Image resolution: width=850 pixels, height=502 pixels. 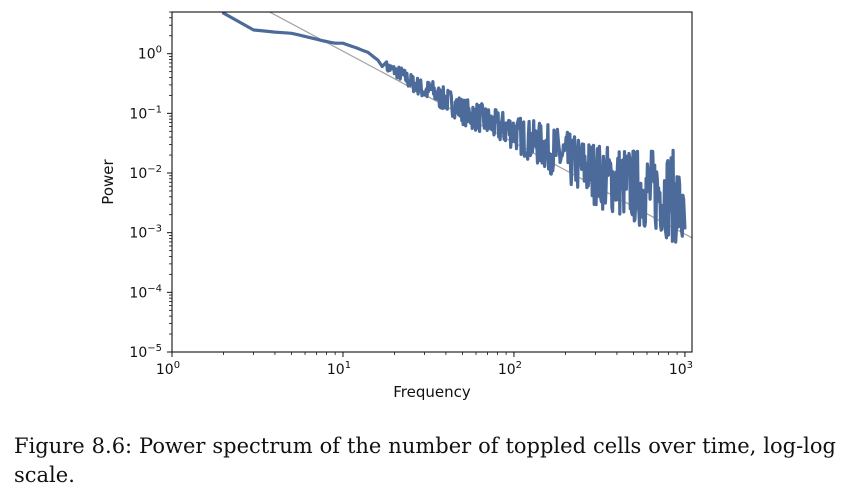 What do you see at coordinates (432, 392) in the screenshot?
I see `x-axis-title: Frequency` at bounding box center [432, 392].